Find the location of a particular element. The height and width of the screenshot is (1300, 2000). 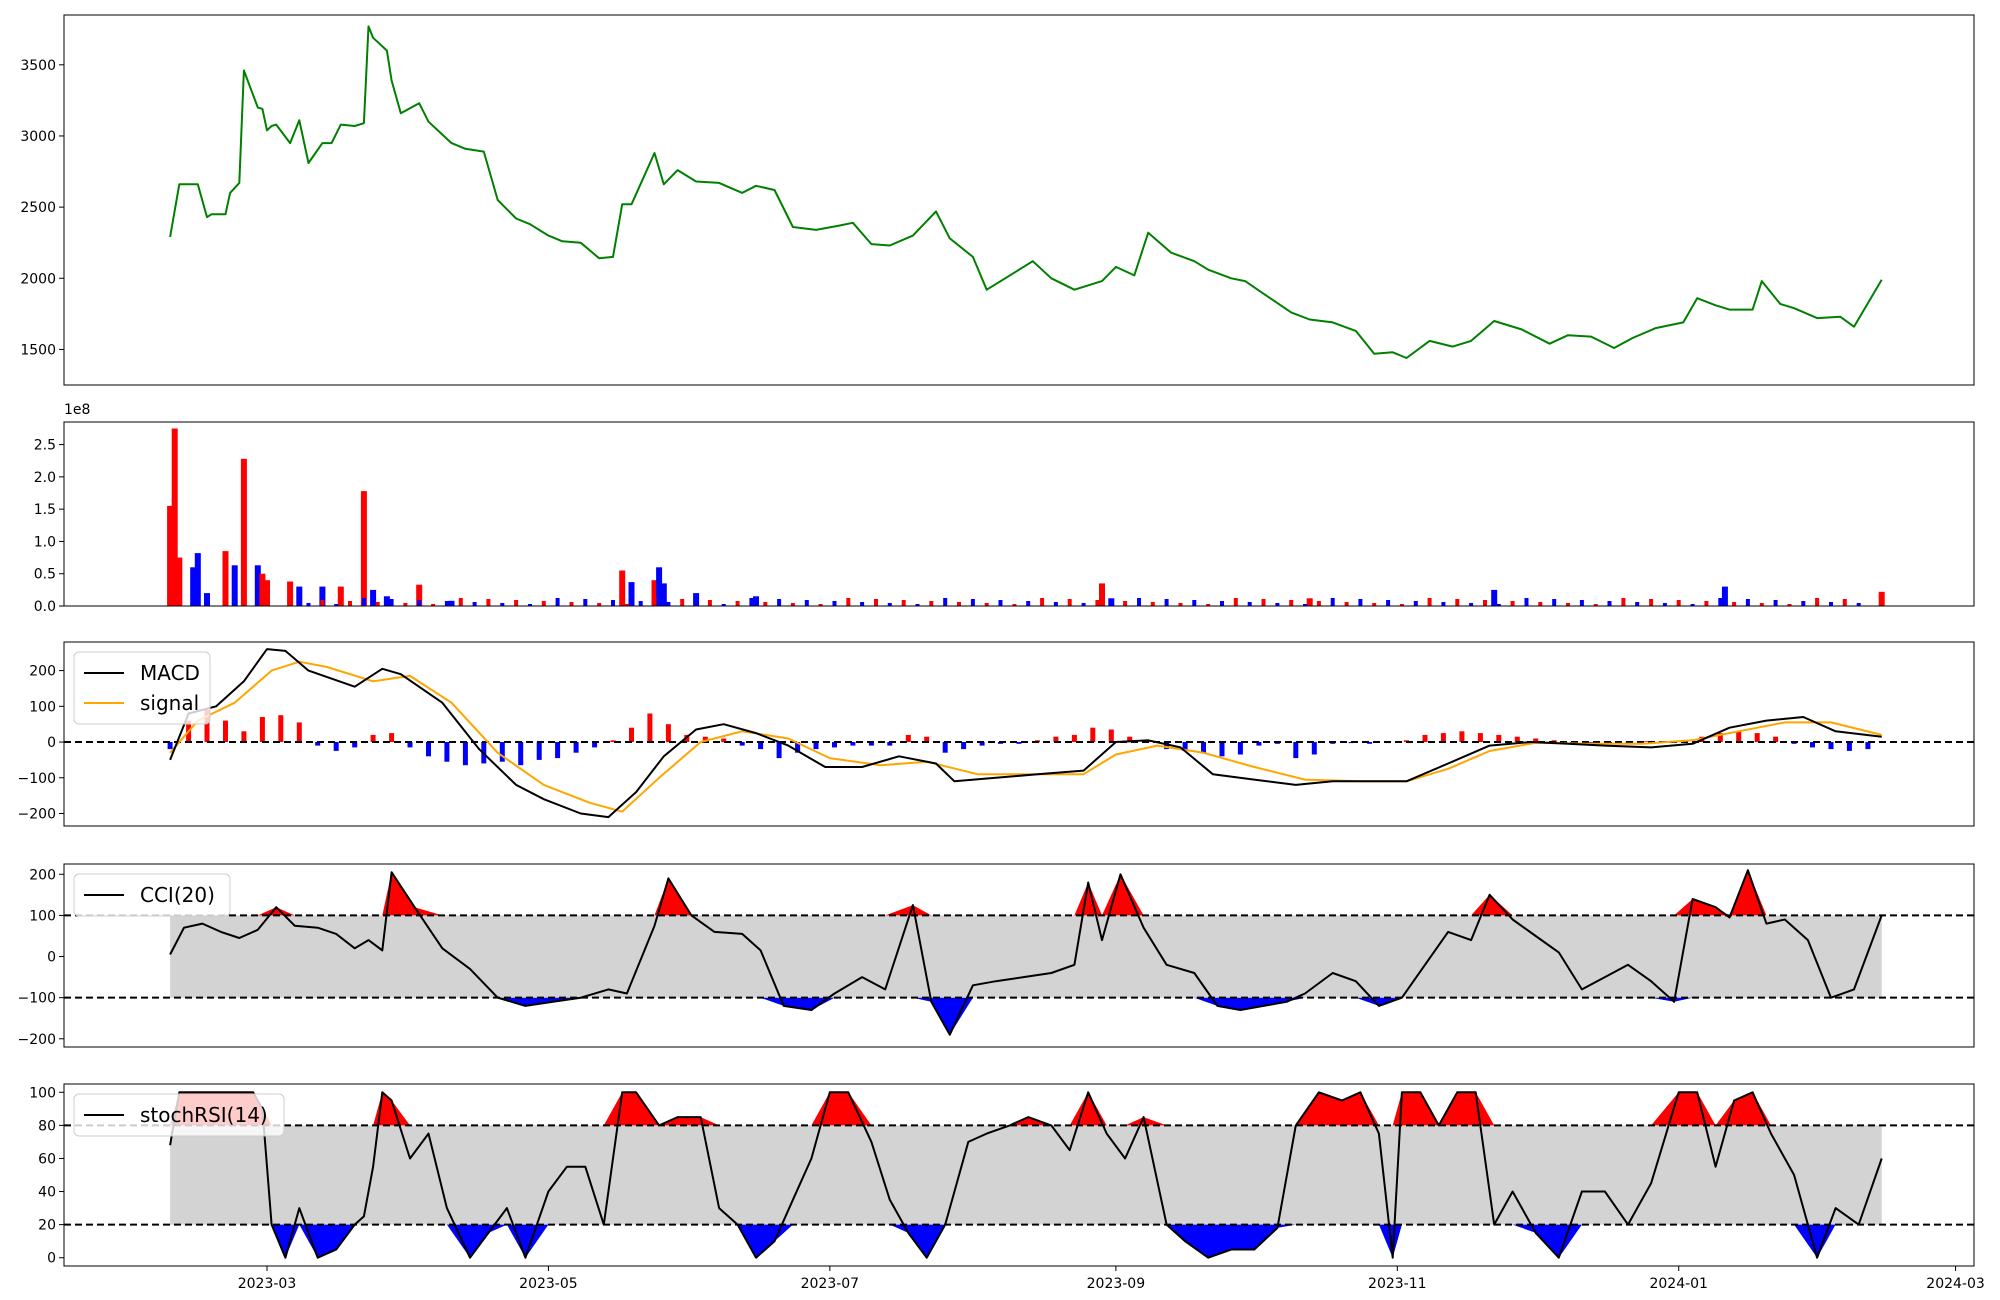

y-tick-label: 0 is located at coordinates (51, 1259).